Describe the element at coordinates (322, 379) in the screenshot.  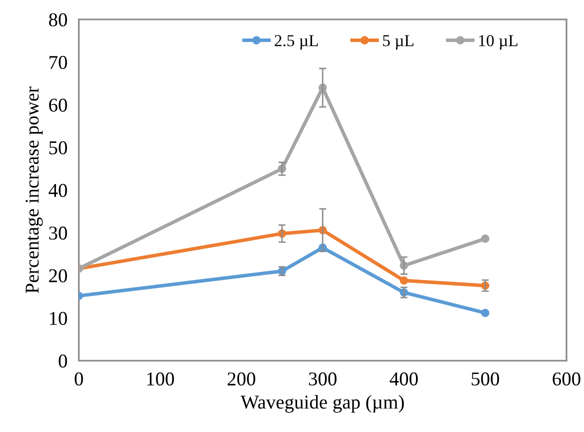
I see `x-tick-label: 300` at that location.